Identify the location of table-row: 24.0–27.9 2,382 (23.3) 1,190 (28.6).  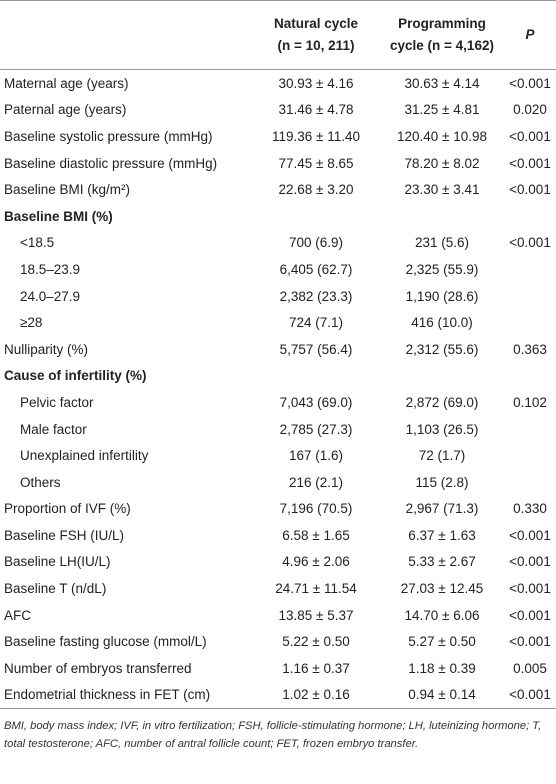
(278, 296).